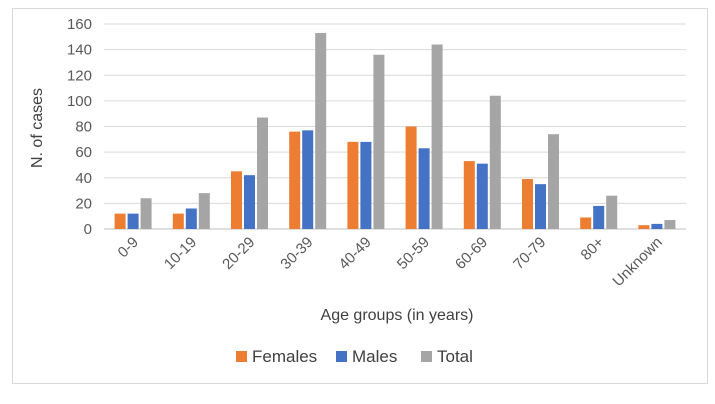  What do you see at coordinates (374, 356) in the screenshot?
I see `legend-label-males: Males` at bounding box center [374, 356].